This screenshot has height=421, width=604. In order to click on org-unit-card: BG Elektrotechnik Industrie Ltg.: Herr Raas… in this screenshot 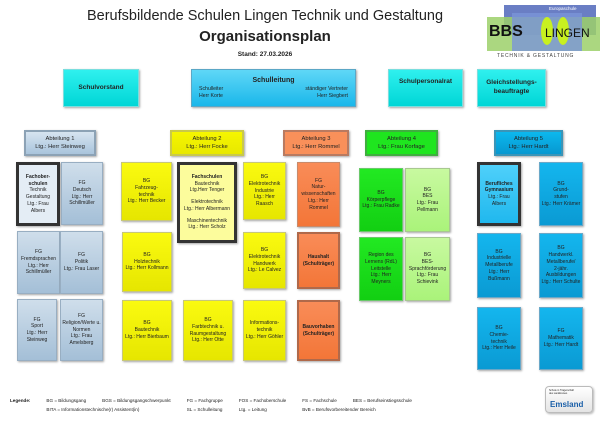, I will do `click(264, 191)`.